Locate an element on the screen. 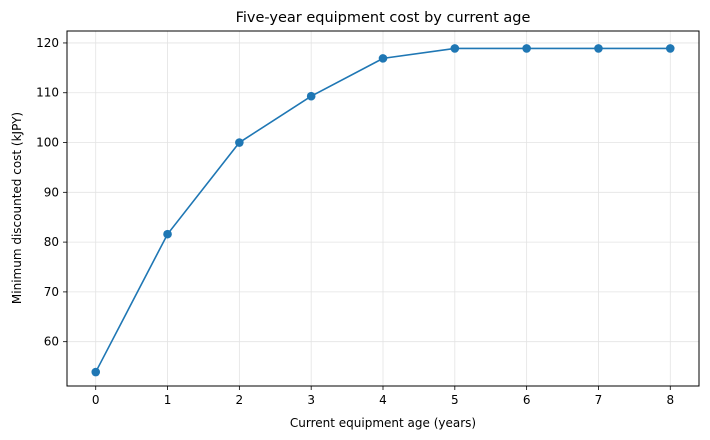  x-tick-label: 7 is located at coordinates (599, 400).